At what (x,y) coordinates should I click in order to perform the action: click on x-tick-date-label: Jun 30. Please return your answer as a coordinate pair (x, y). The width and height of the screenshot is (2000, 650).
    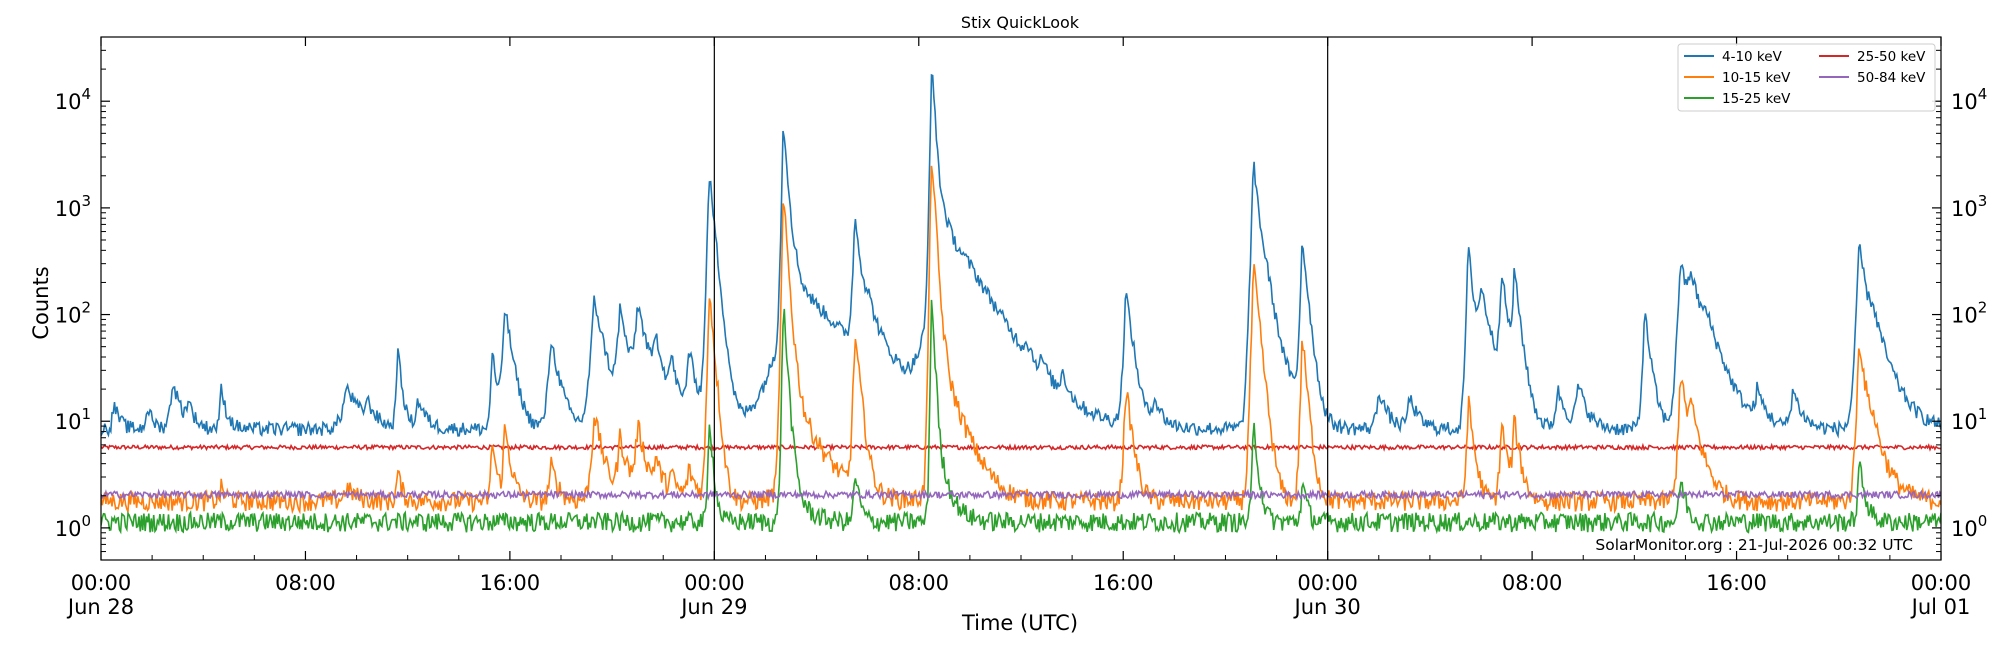
    Looking at the image, I should click on (1327, 607).